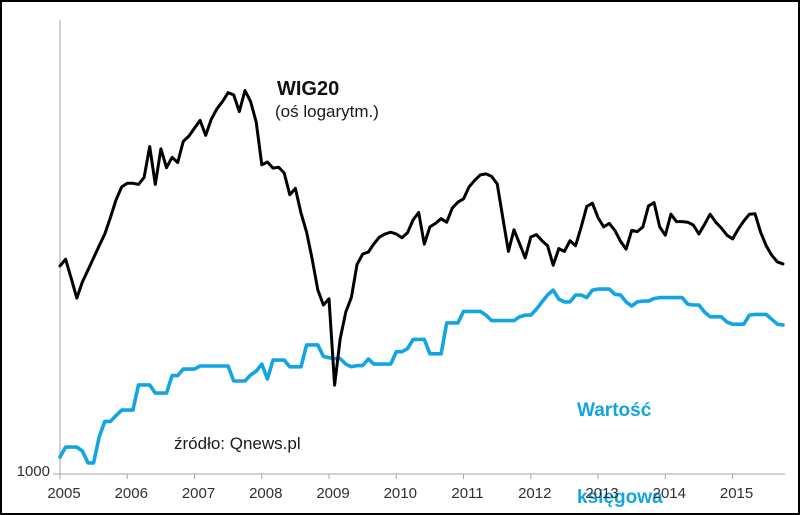 This screenshot has height=515, width=800. Describe the element at coordinates (237, 443) in the screenshot. I see `source-note: źródło: Qnews.pl` at that location.